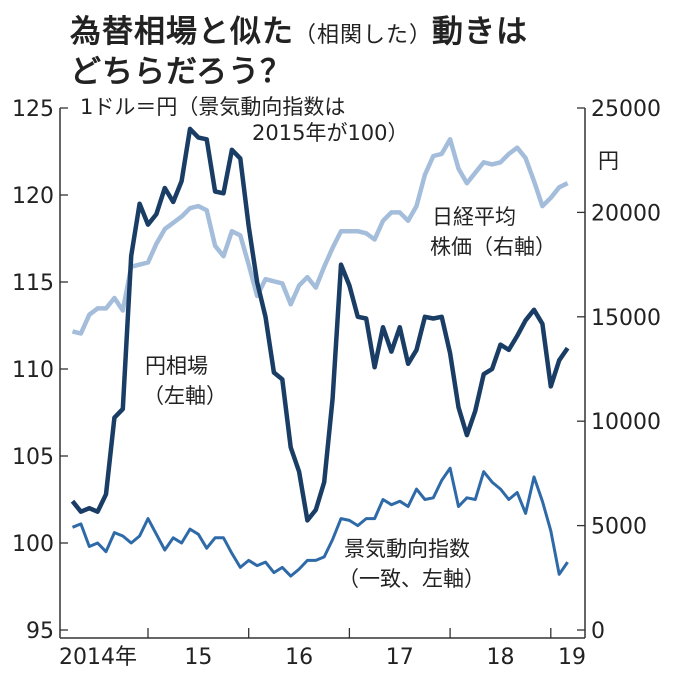 Image resolution: width=680 pixels, height=680 pixels. Describe the element at coordinates (572, 657) in the screenshot. I see `x-tick-label: 19` at that location.